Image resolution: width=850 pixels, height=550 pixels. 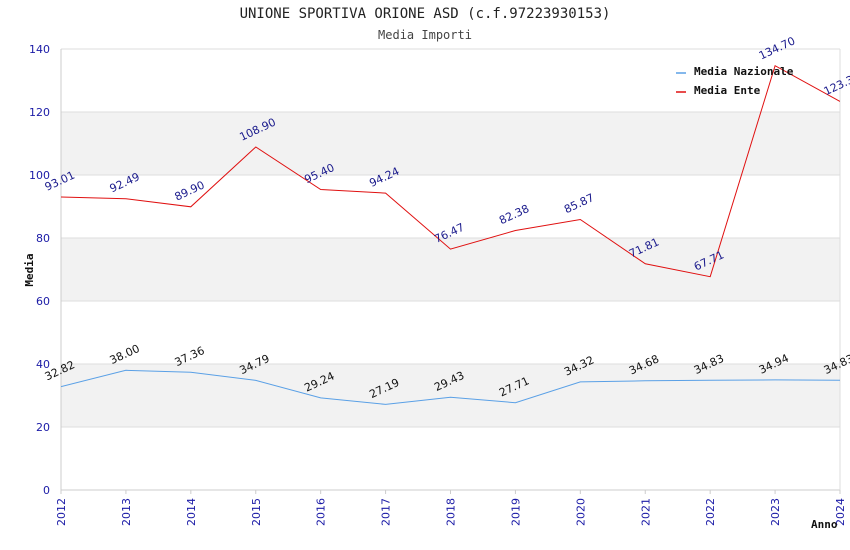 I want to click on x-tick-label: 2021, so click(x=645, y=512).